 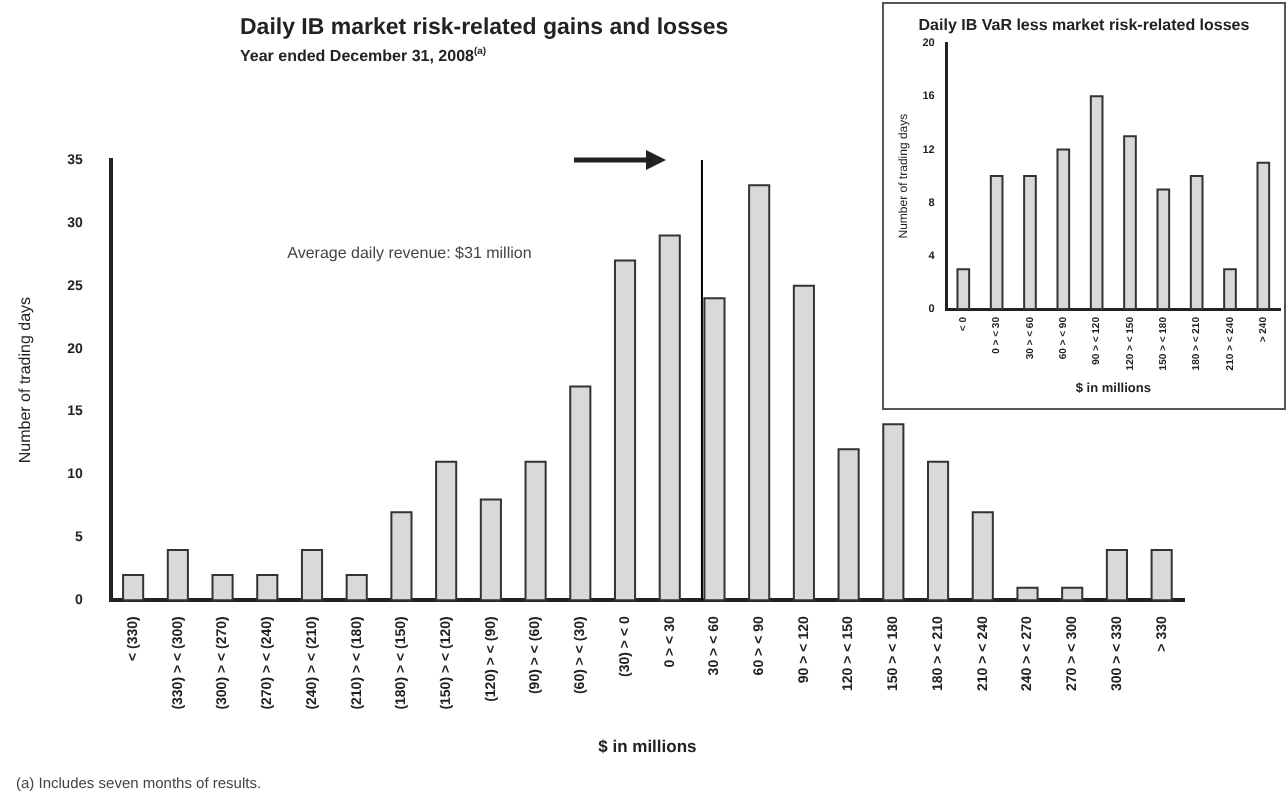 I want to click on chart-subtitle: Year ended December 31, 2008$^{(a)}$, so click(x=363, y=56).